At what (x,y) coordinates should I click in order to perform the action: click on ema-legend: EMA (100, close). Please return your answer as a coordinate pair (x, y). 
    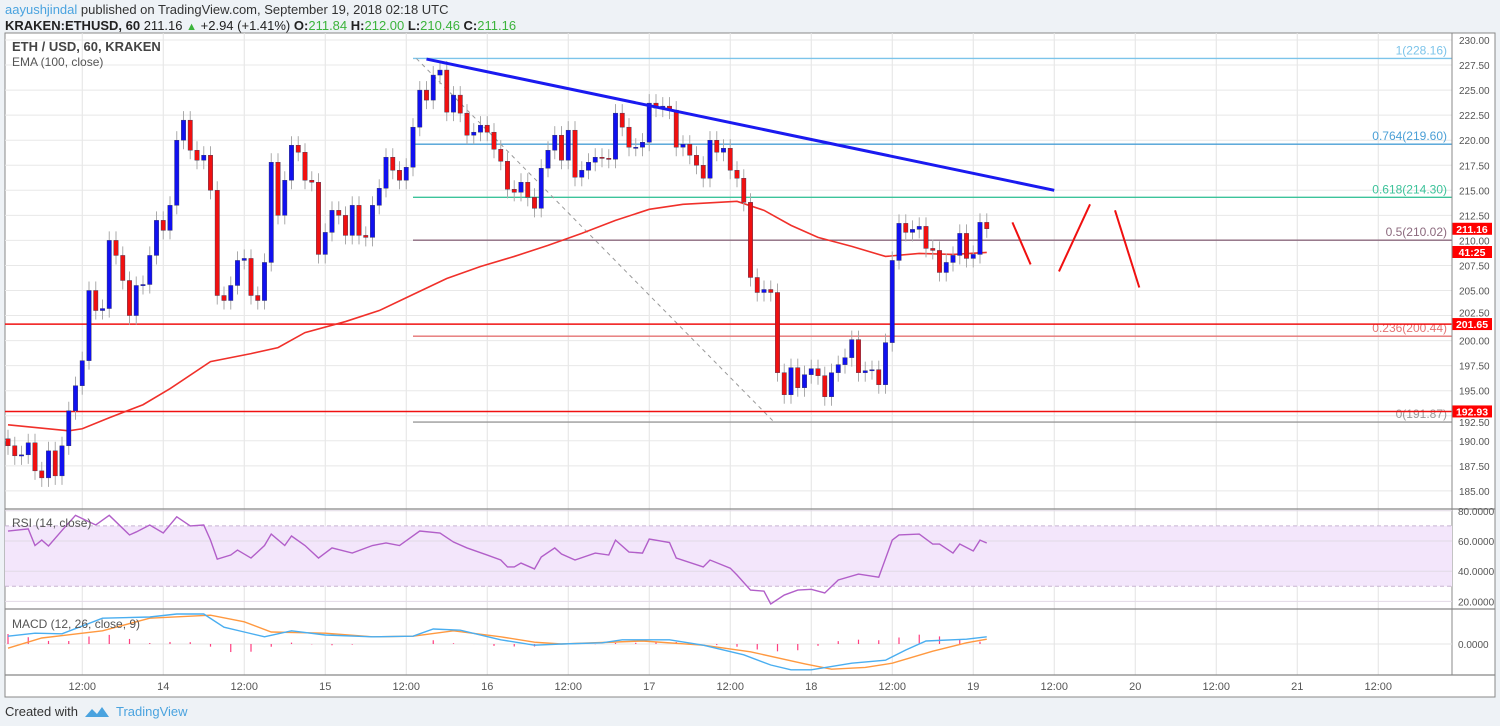
    Looking at the image, I should click on (57, 62).